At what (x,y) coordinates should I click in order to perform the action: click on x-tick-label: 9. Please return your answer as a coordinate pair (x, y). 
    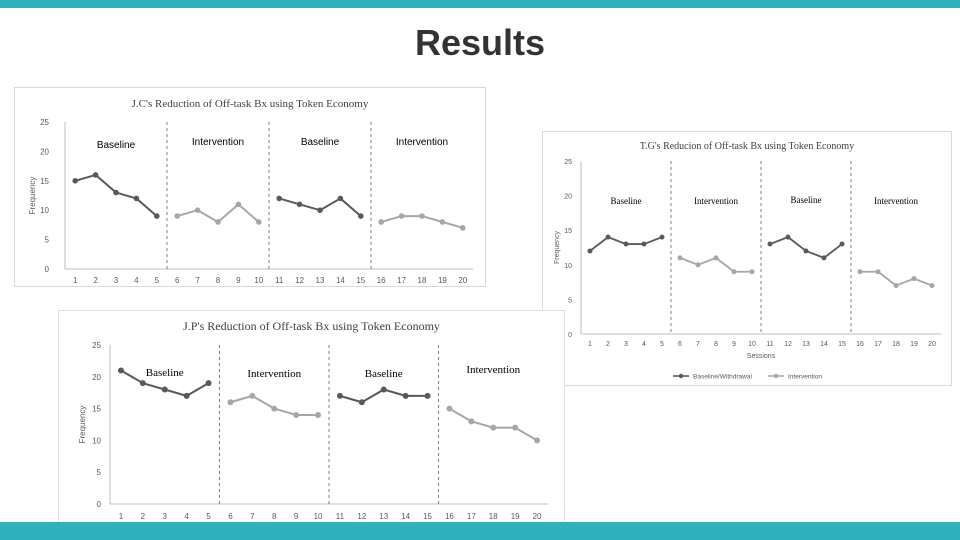
    Looking at the image, I should click on (238, 280).